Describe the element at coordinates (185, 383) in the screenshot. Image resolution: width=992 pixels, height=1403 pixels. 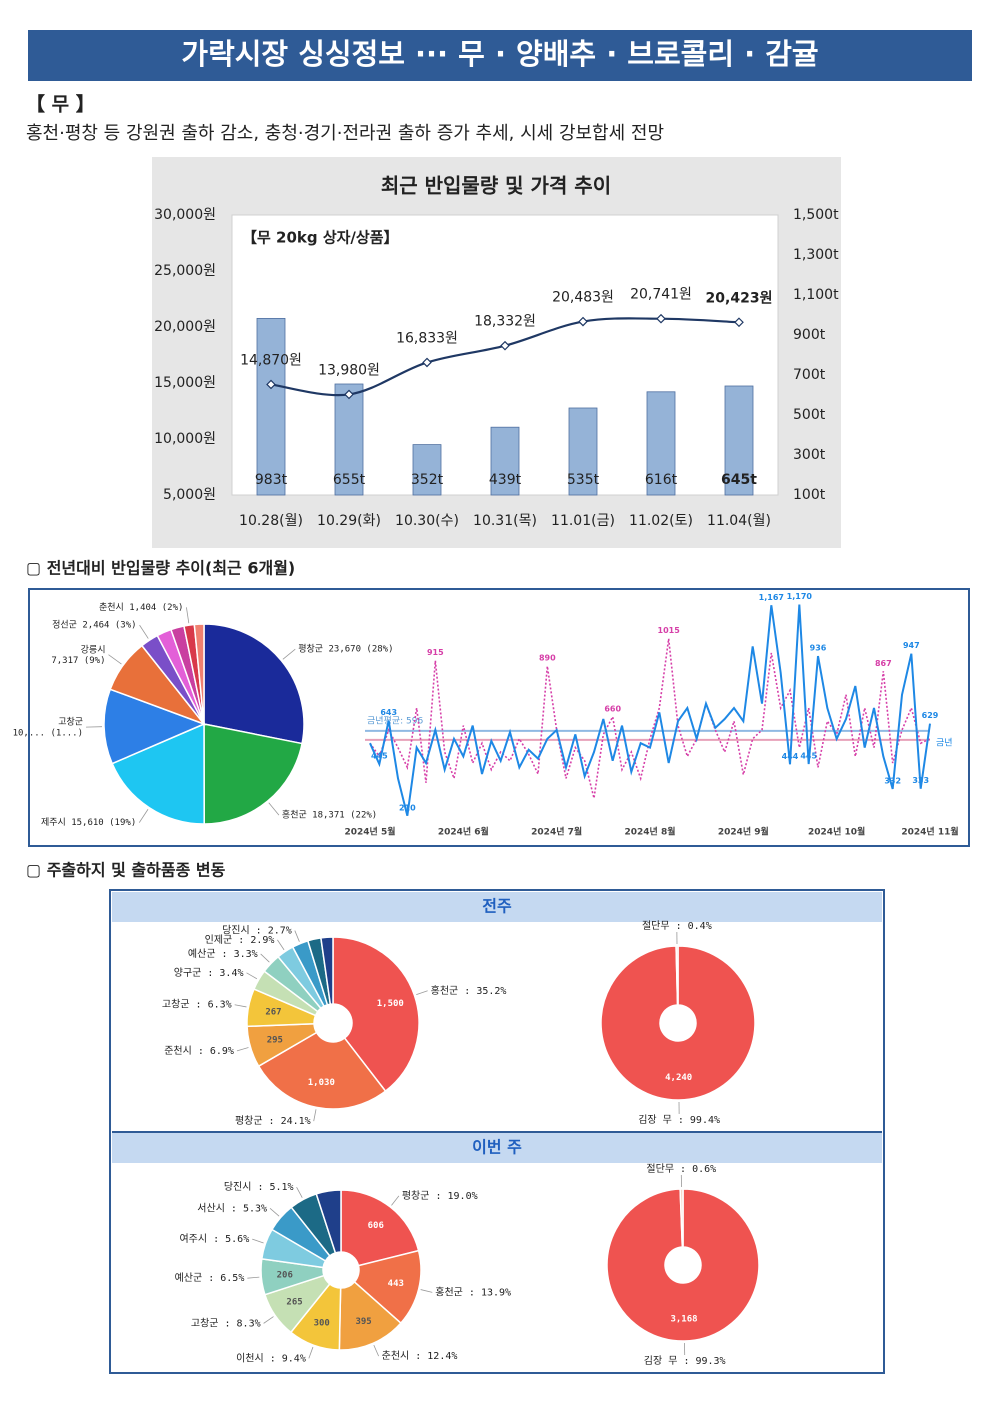
I see `y-tick-label: 15,000원` at that location.